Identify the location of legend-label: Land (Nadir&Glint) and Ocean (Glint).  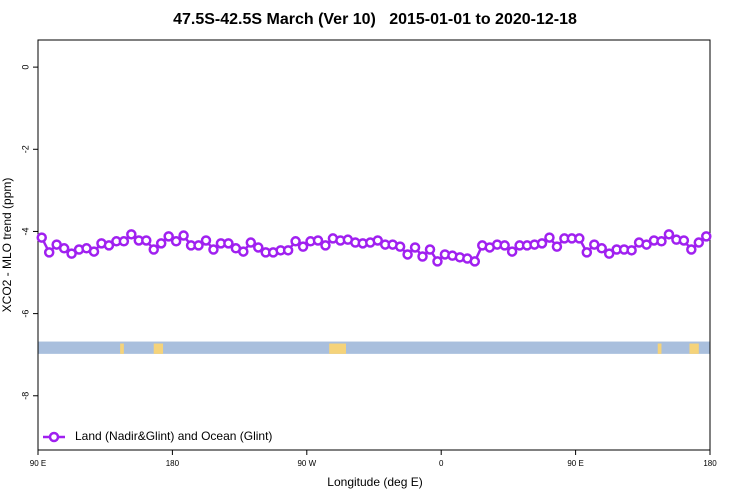
(173, 436).